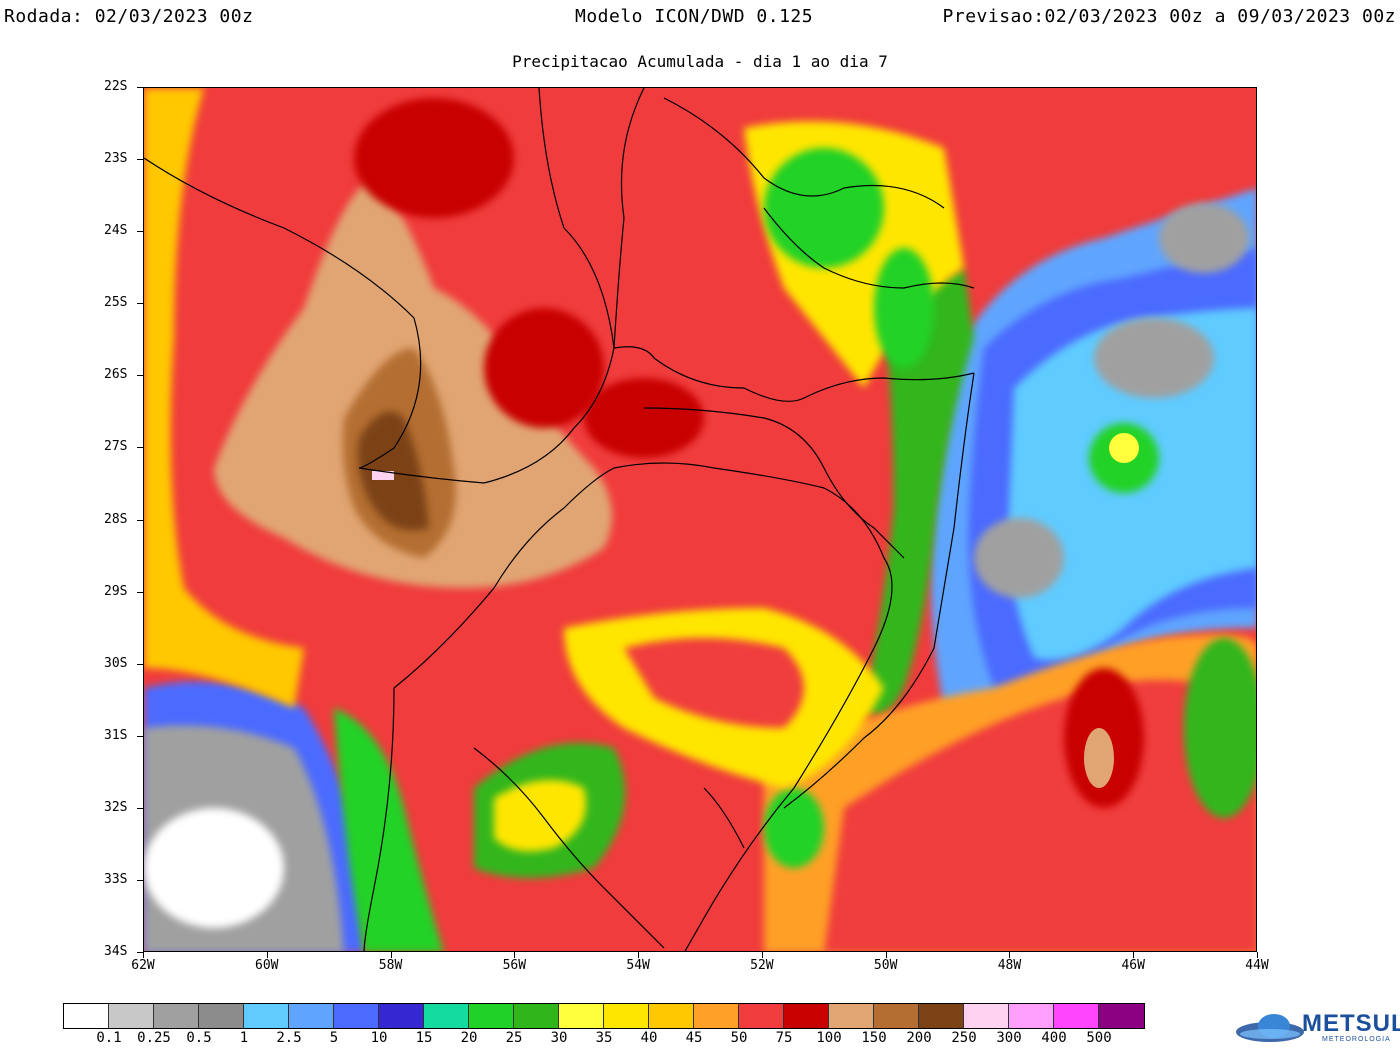 Image resolution: width=1400 pixels, height=1052 pixels. Describe the element at coordinates (334, 1038) in the screenshot. I see `colorbar-label: 5` at that location.